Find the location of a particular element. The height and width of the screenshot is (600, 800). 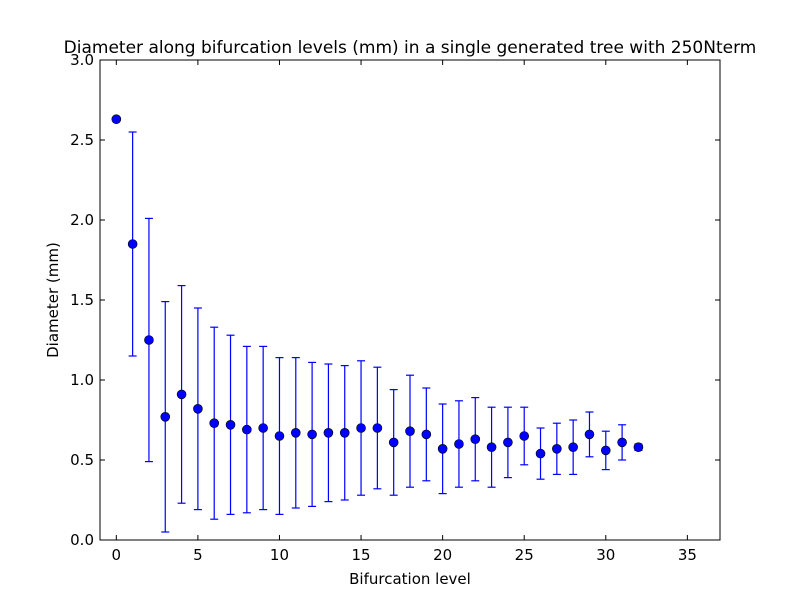

y-axis-label: Diameter (mm) is located at coordinates (53, 300).